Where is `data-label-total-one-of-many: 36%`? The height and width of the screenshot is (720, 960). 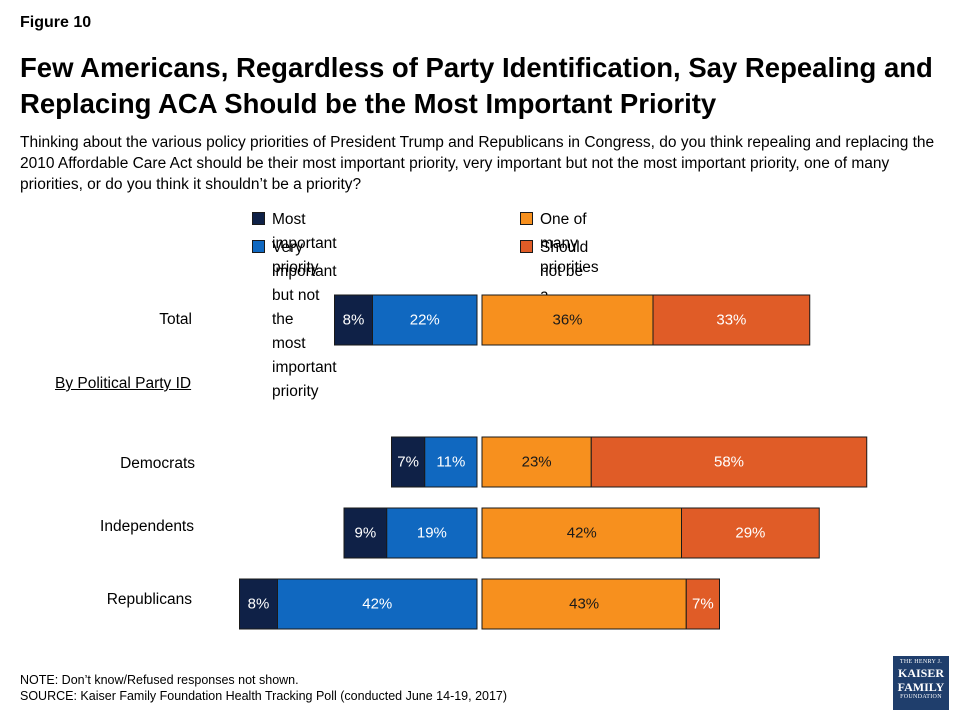
data-label-total-one-of-many: 36% is located at coordinates (567, 320).